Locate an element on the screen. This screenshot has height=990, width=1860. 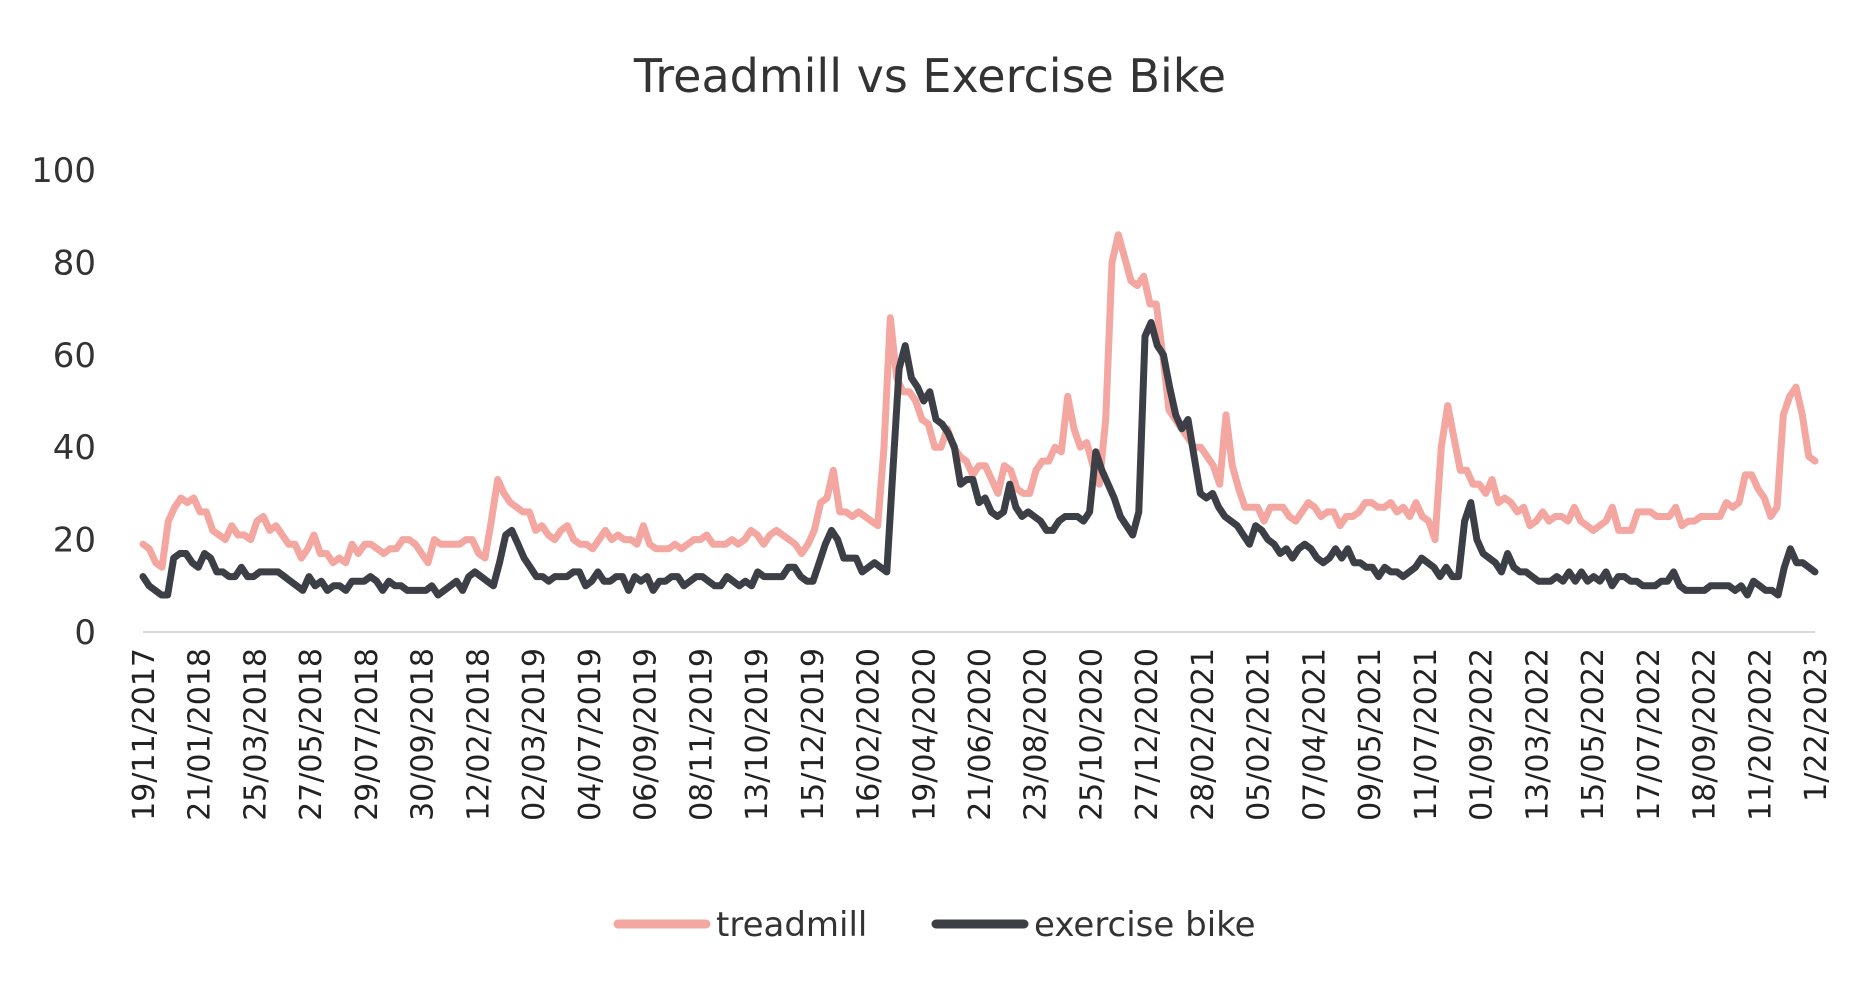
y-axis-ticks: 0 20 40 60 80 100 is located at coordinates (63, 402).